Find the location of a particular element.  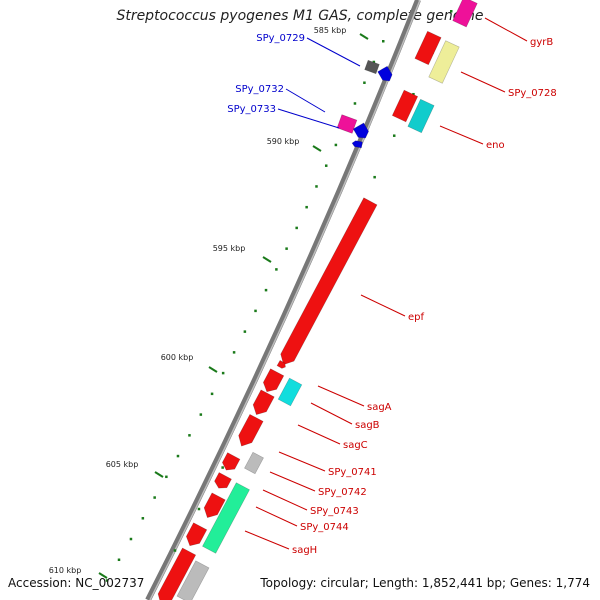

tick-label-1: 590 kbp is located at coordinates (283, 141).